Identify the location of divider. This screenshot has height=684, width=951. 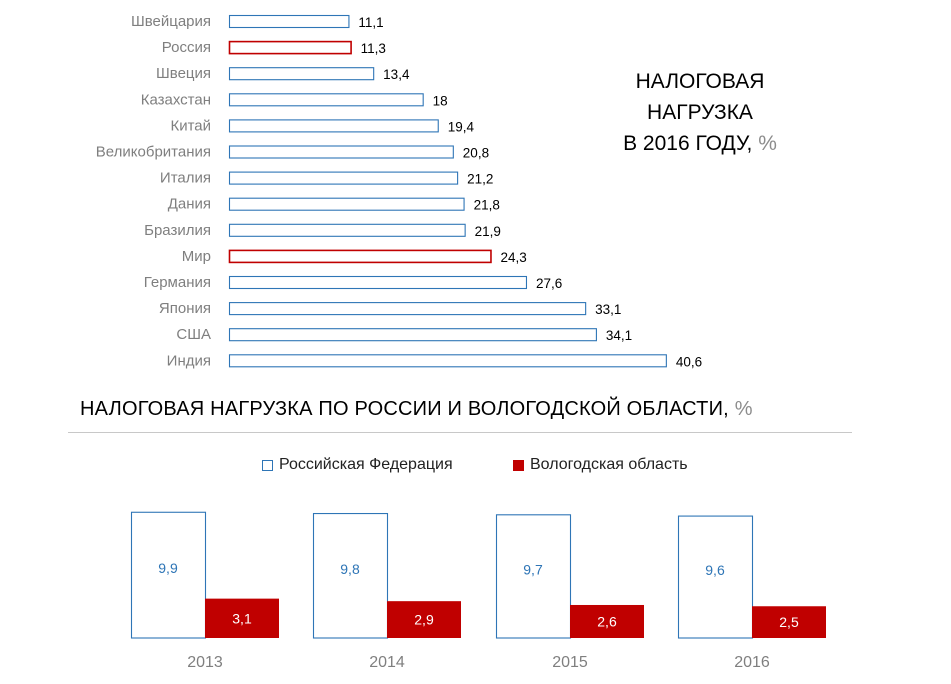
(460, 432).